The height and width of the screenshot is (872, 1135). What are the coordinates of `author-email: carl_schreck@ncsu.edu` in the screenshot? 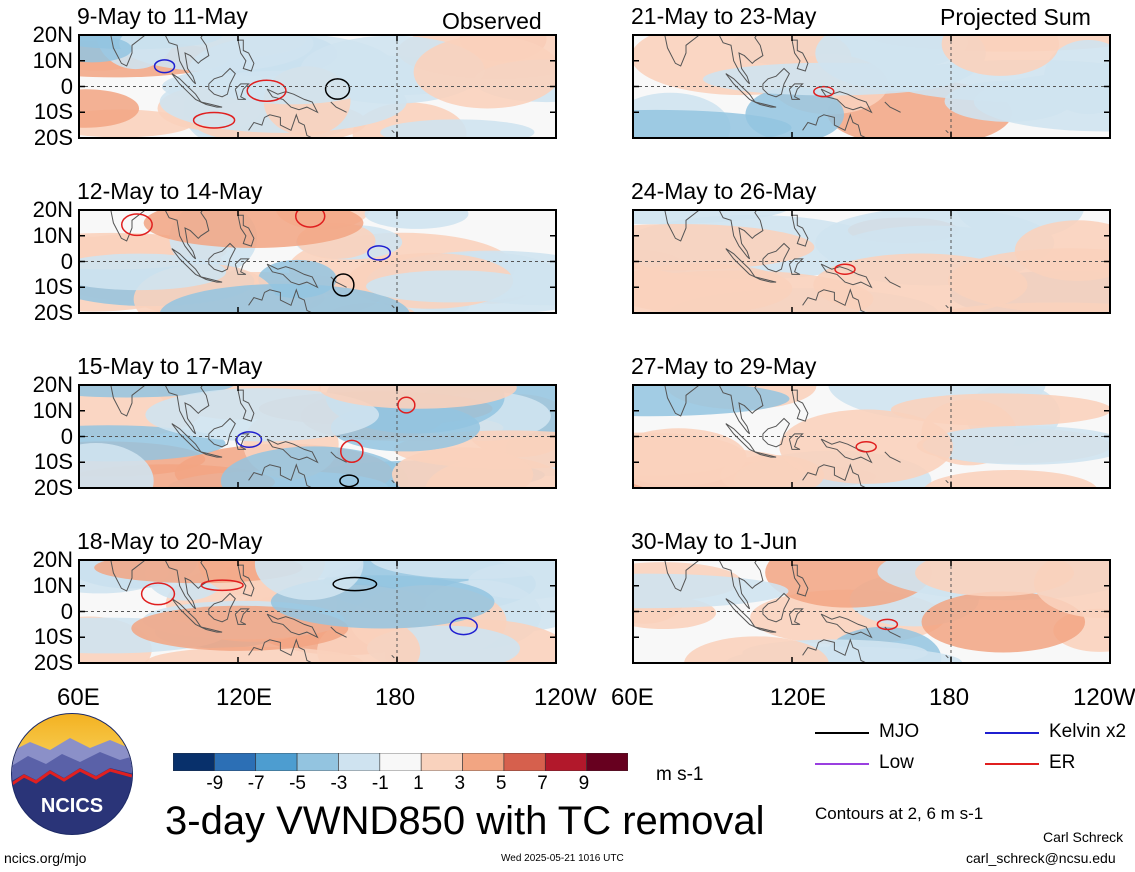 It's located at (1041, 858).